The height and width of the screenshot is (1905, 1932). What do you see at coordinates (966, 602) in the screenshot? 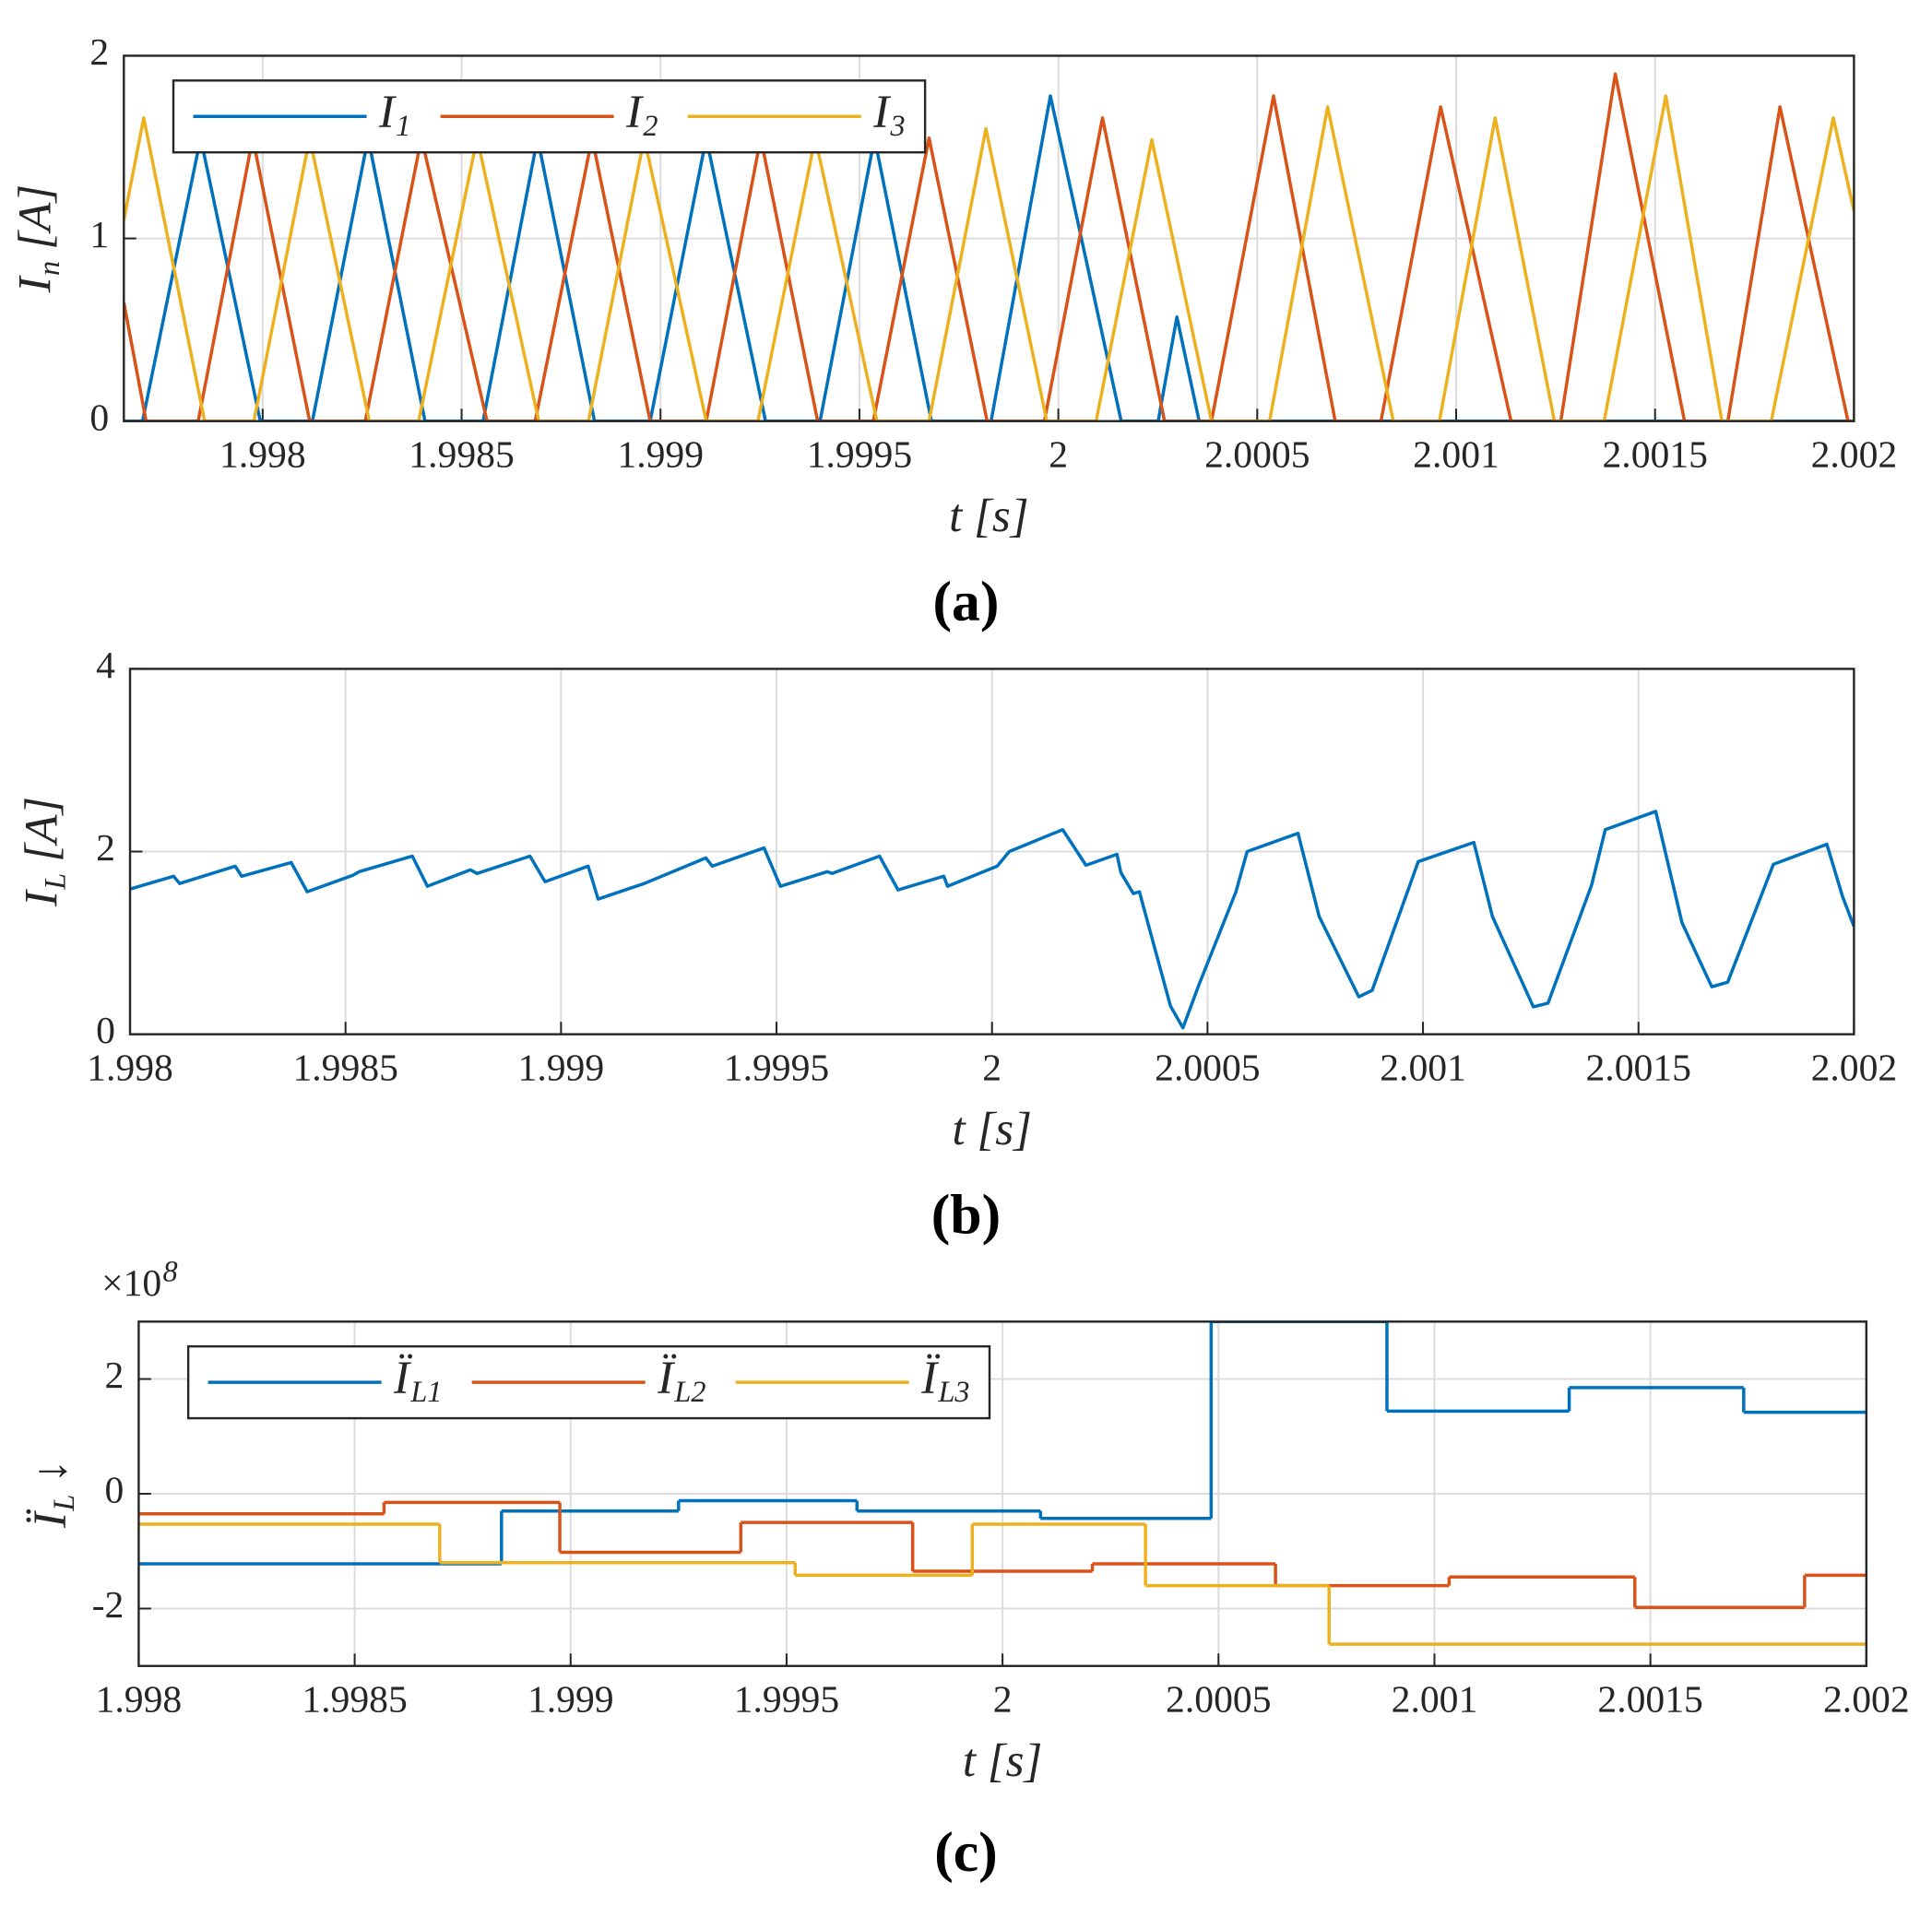
I see `panel-caption: (a)` at bounding box center [966, 602].